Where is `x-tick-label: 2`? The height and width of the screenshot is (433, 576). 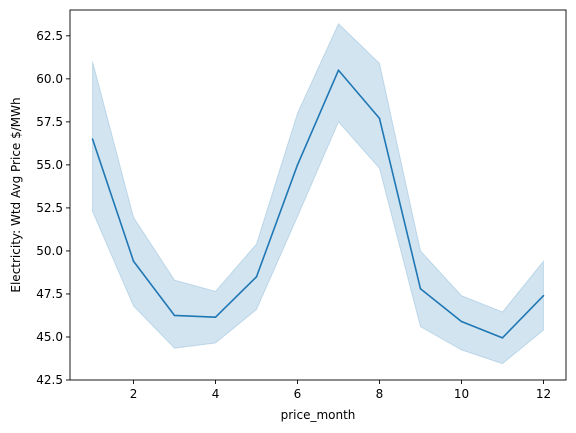 x-tick-label: 2 is located at coordinates (134, 394).